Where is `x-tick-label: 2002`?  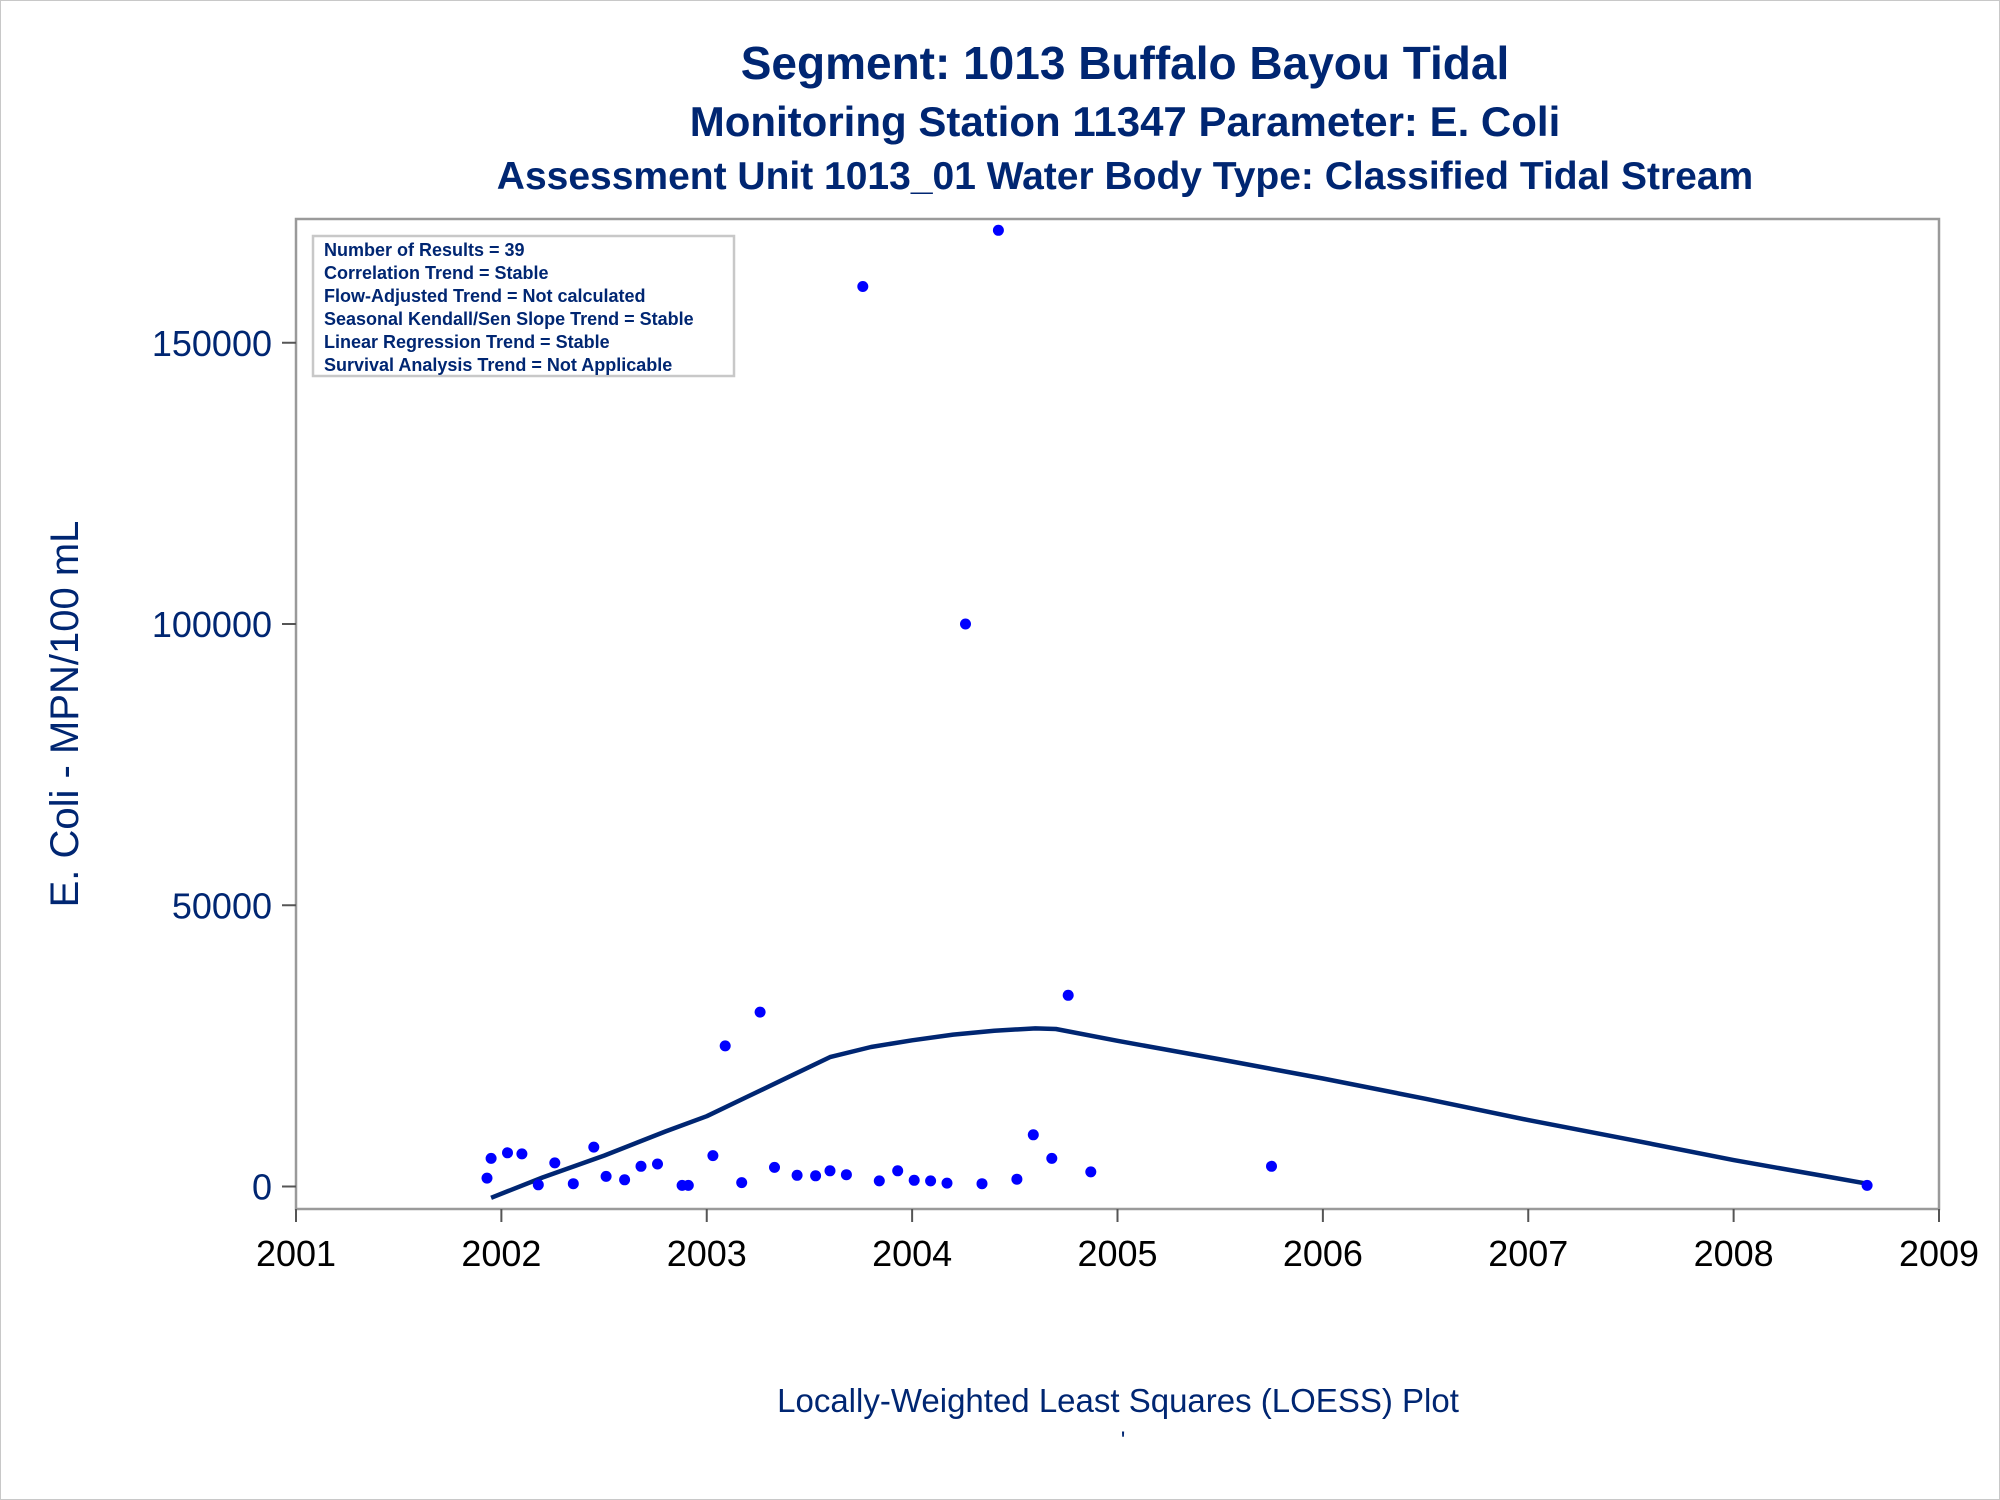 x-tick-label: 2002 is located at coordinates (501, 1253).